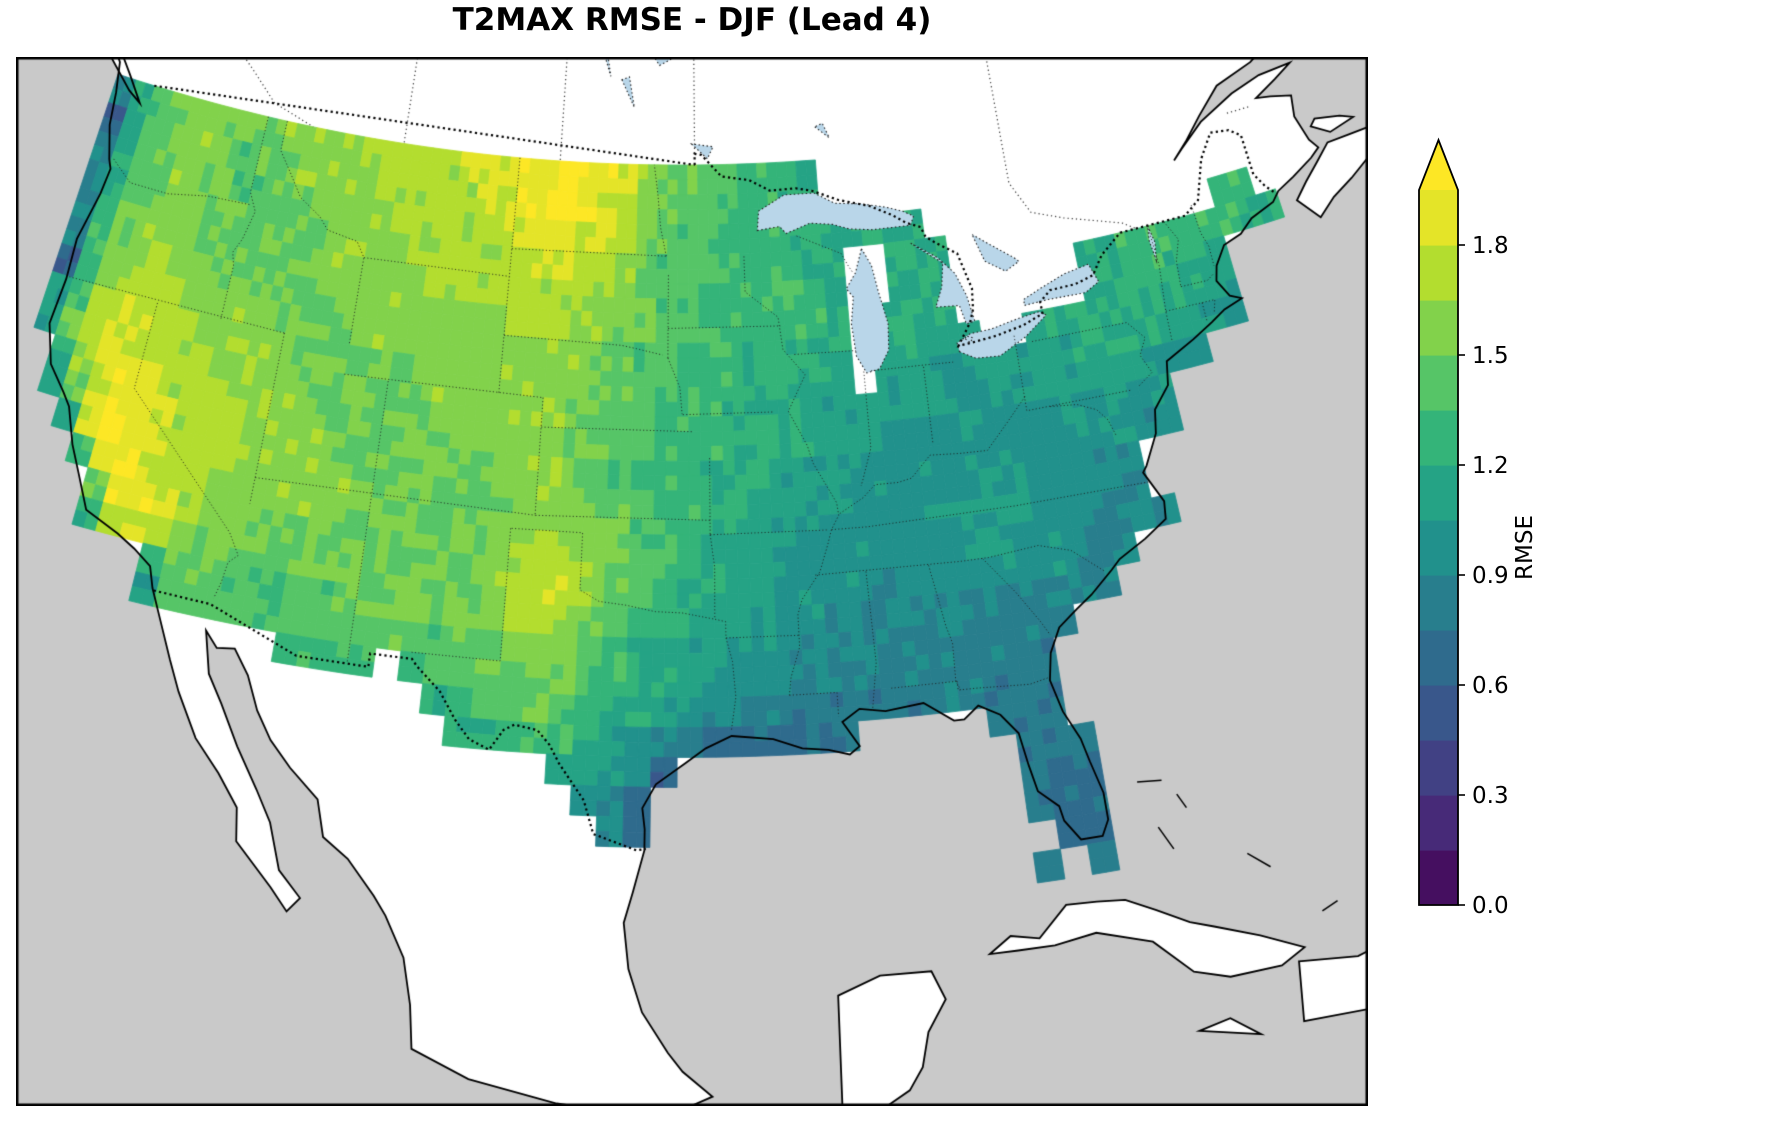 The width and height of the screenshot is (1767, 1128). What do you see at coordinates (1490, 906) in the screenshot?
I see `colorbar-tick-label: 0.0` at bounding box center [1490, 906].